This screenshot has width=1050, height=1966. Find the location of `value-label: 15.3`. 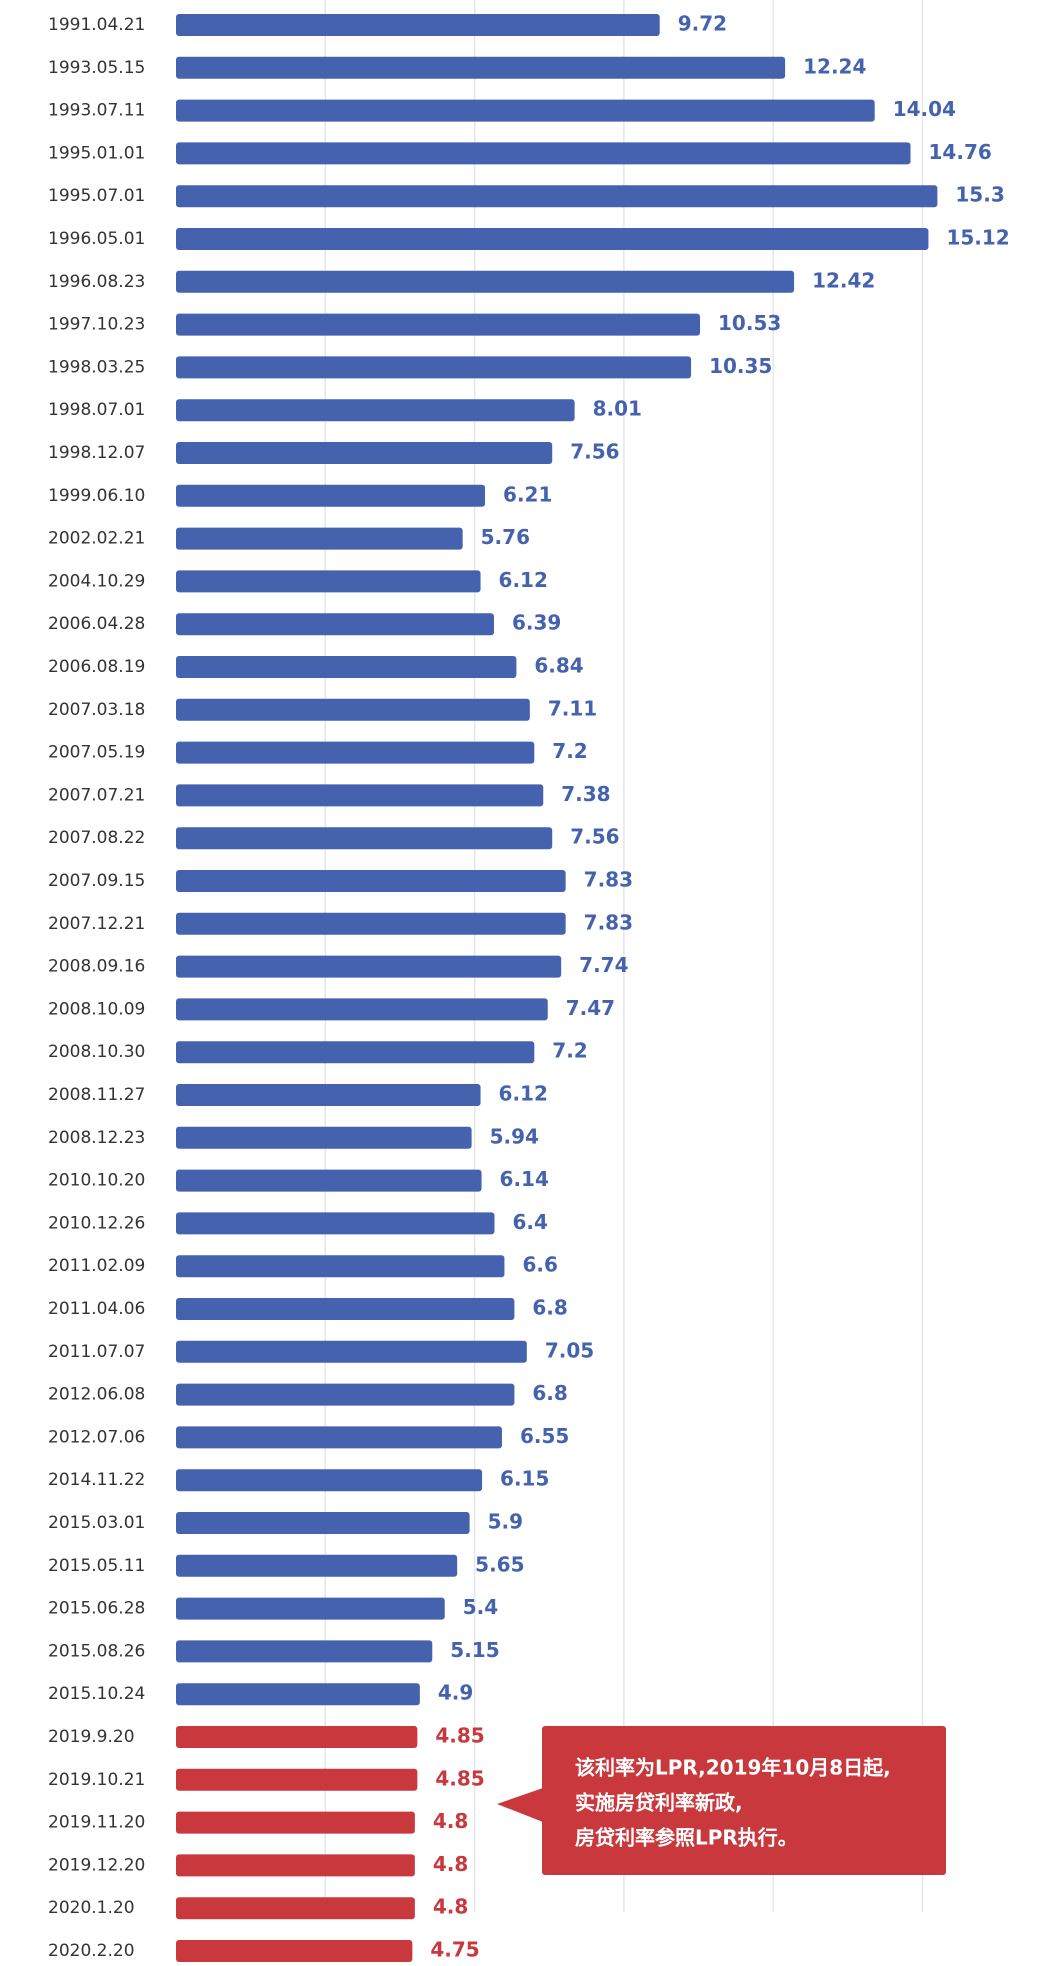

value-label: 15.3 is located at coordinates (979, 195).